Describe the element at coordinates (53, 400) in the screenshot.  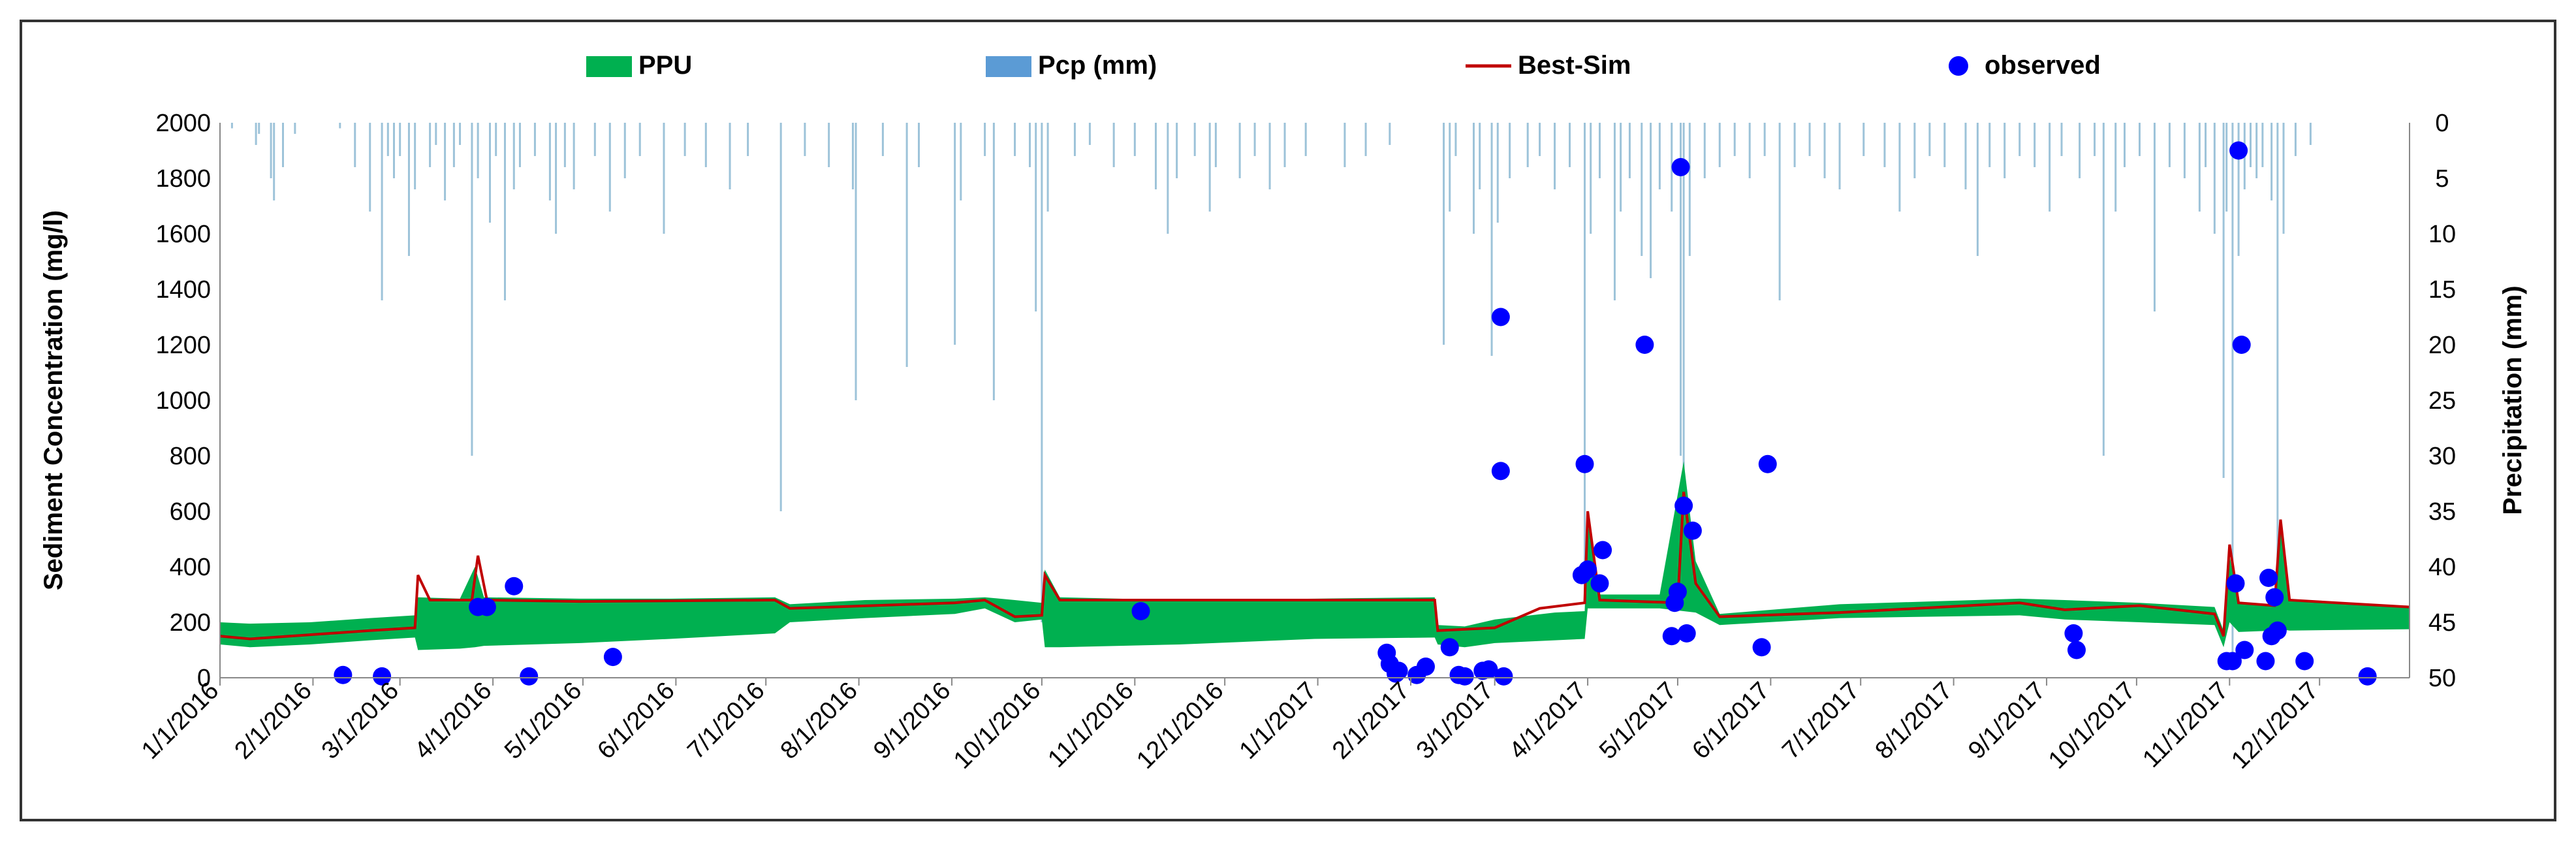
I see `y-axis-title: Sediment Concentration (mg/l)` at that location.